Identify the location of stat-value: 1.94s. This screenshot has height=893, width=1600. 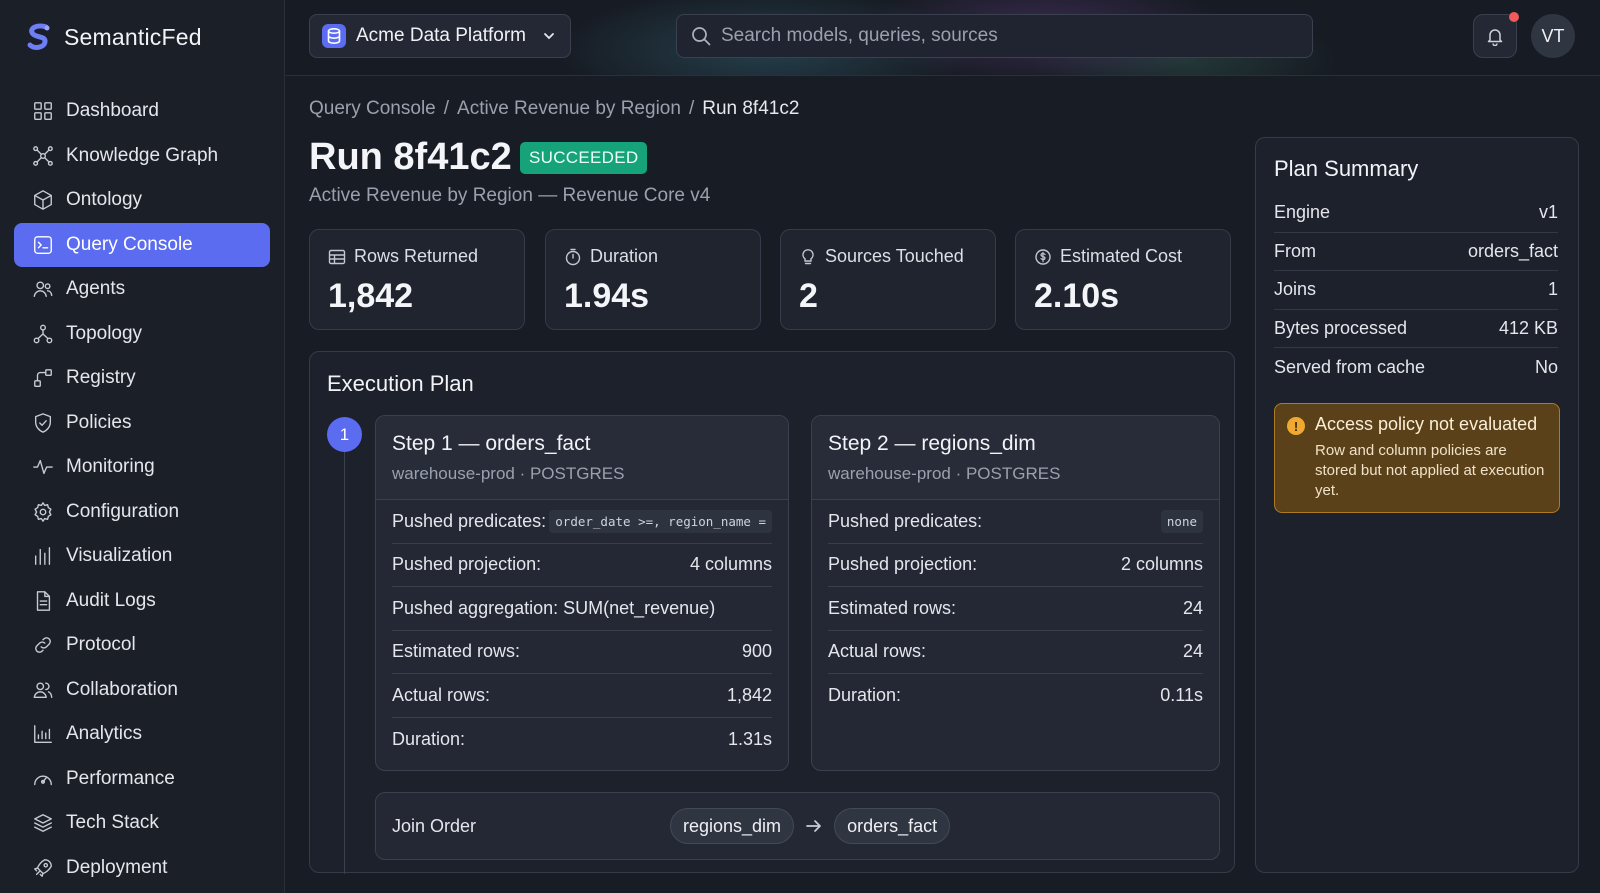
(607, 296).